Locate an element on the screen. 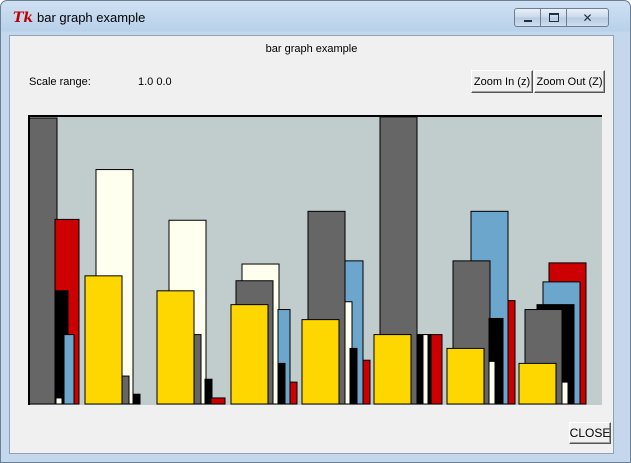 The height and width of the screenshot is (463, 631). title-bar: Tk bar graph example ✕ is located at coordinates (315, 18).